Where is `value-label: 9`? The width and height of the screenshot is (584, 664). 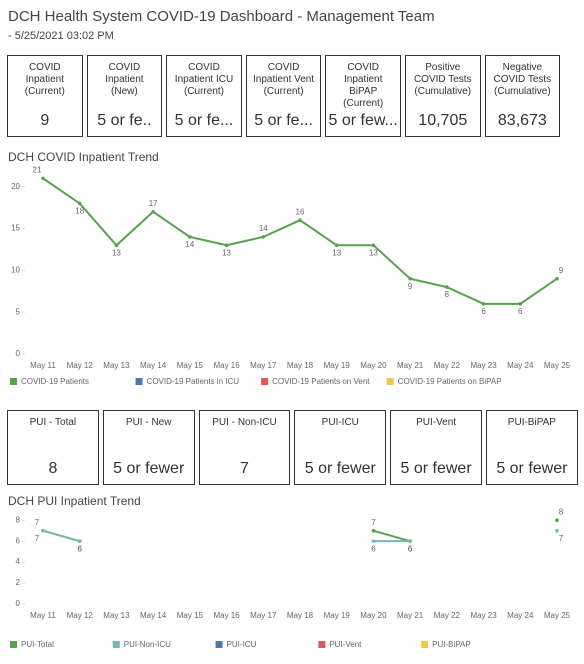
value-label: 9 is located at coordinates (410, 286).